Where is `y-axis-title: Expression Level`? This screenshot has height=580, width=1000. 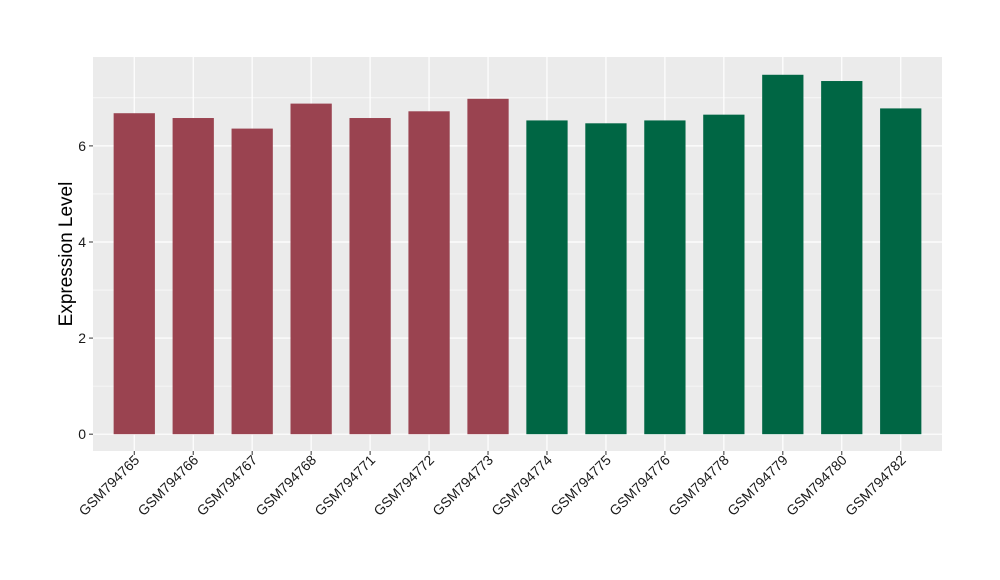 y-axis-title: Expression Level is located at coordinates (66, 254).